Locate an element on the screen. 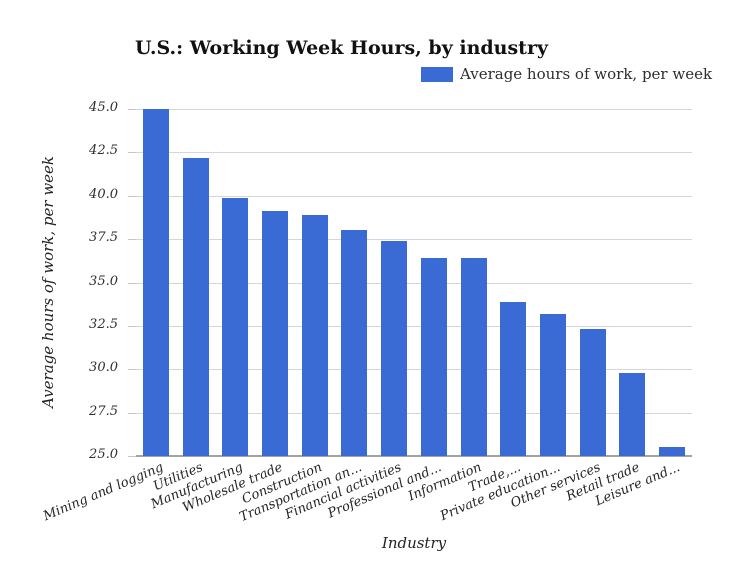 Image resolution: width=750 pixels, height=563 pixels. bar-professional-and is located at coordinates (433, 357).